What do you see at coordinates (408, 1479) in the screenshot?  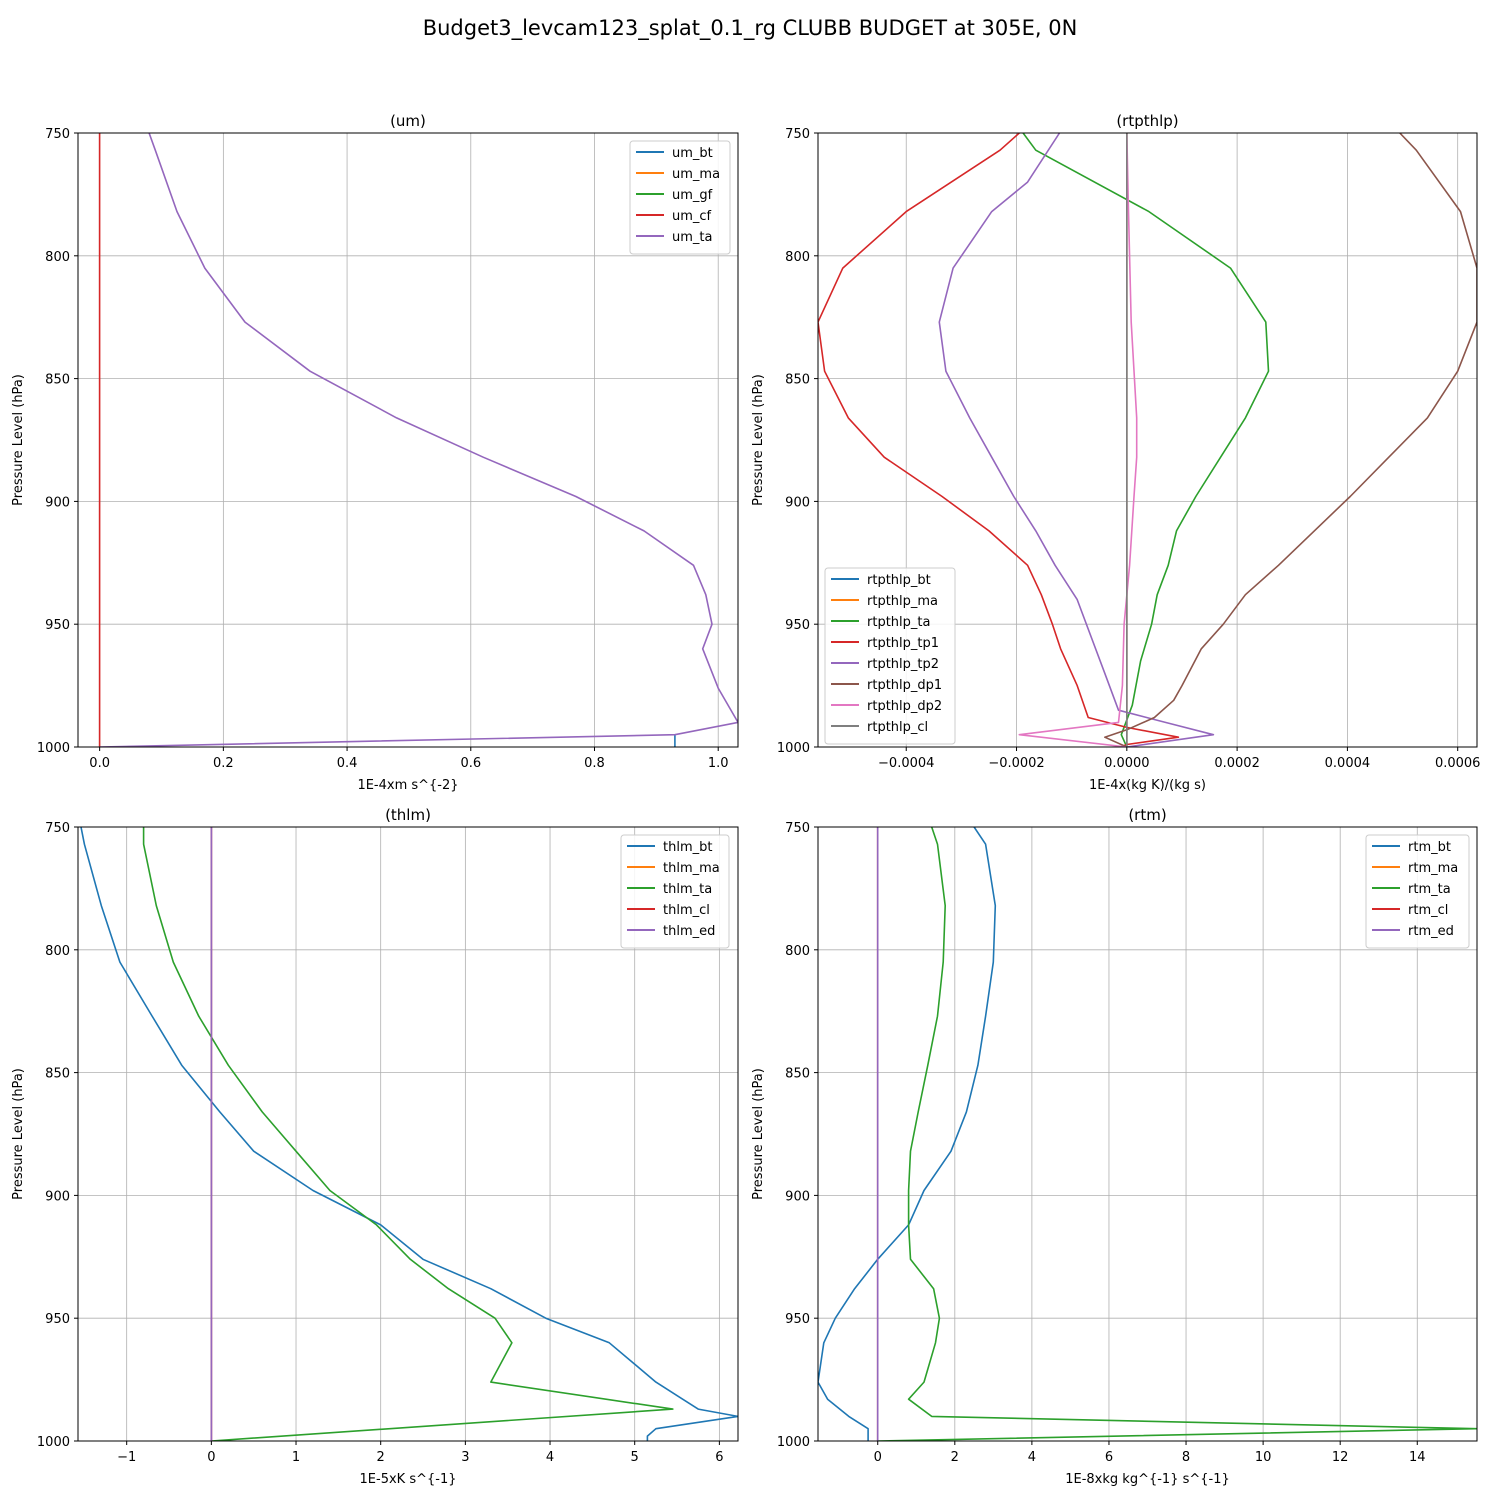 I see `x-axis-label: 1E-5xK s^{-1}` at bounding box center [408, 1479].